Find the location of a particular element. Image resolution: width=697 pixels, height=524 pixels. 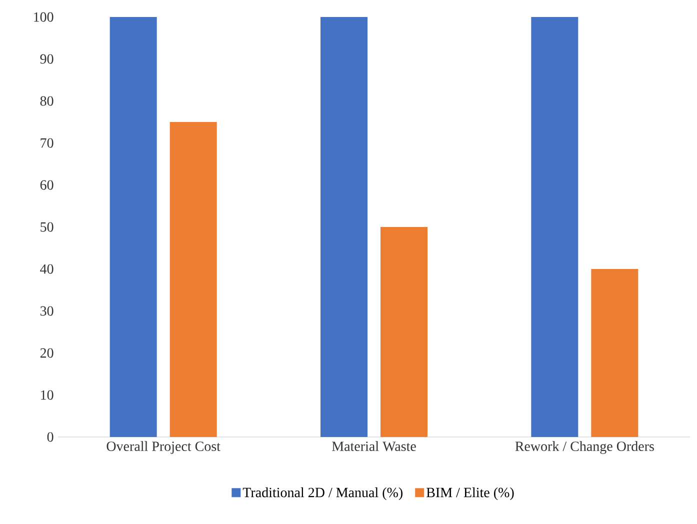

y-tick-label: 70 is located at coordinates (47, 143).